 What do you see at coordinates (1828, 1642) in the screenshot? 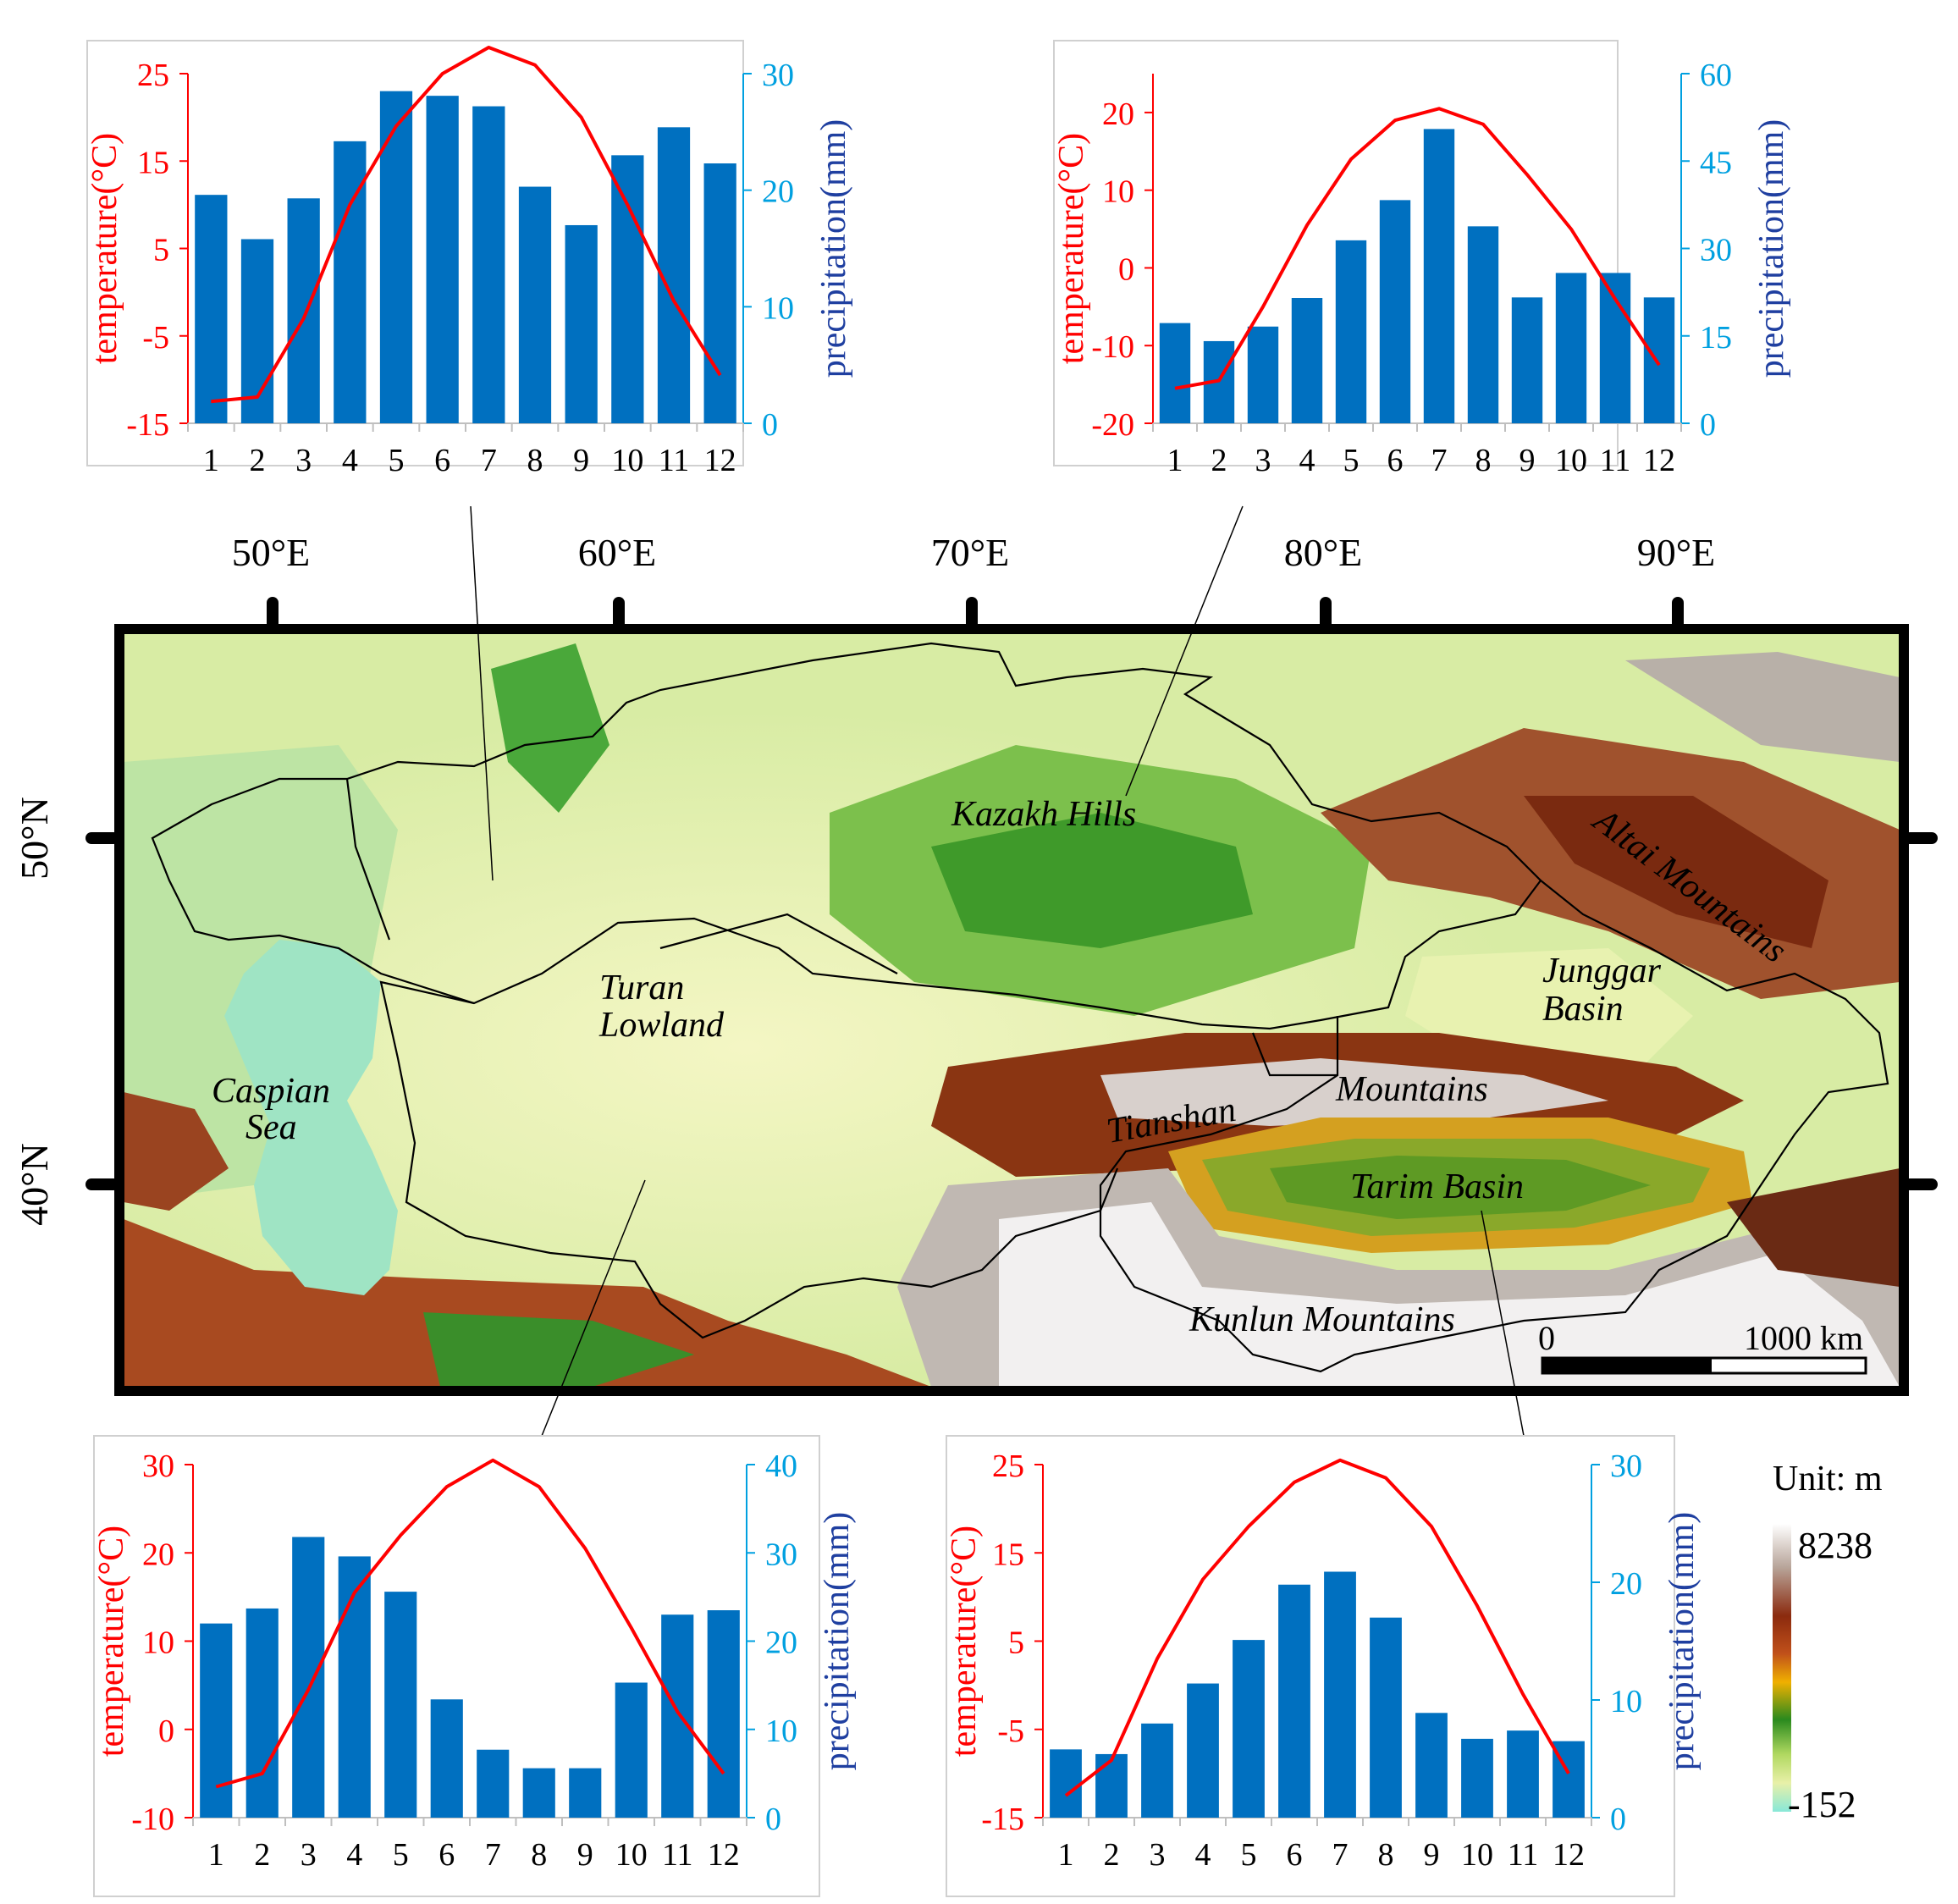
I see `elevation-legend: Unit: m 8238 -152` at bounding box center [1828, 1642].